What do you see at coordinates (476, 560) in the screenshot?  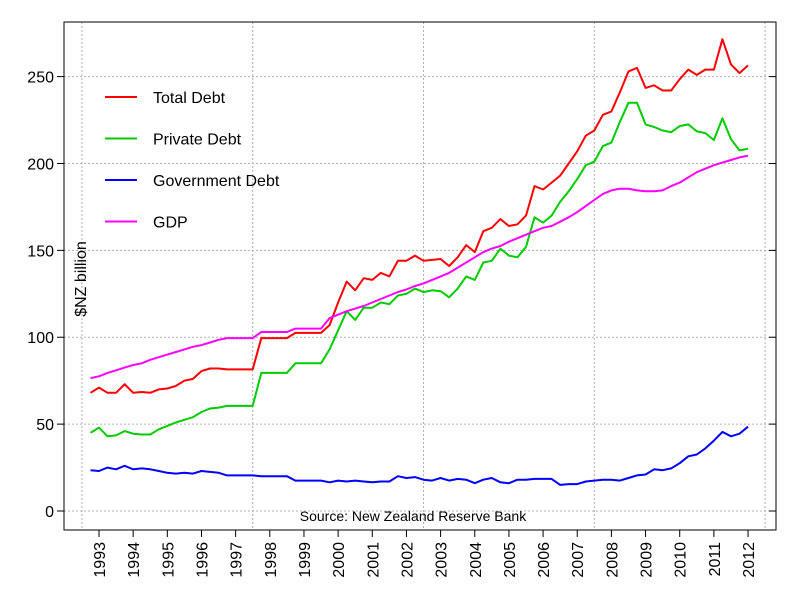 I see `x-tick-label: 2004` at bounding box center [476, 560].